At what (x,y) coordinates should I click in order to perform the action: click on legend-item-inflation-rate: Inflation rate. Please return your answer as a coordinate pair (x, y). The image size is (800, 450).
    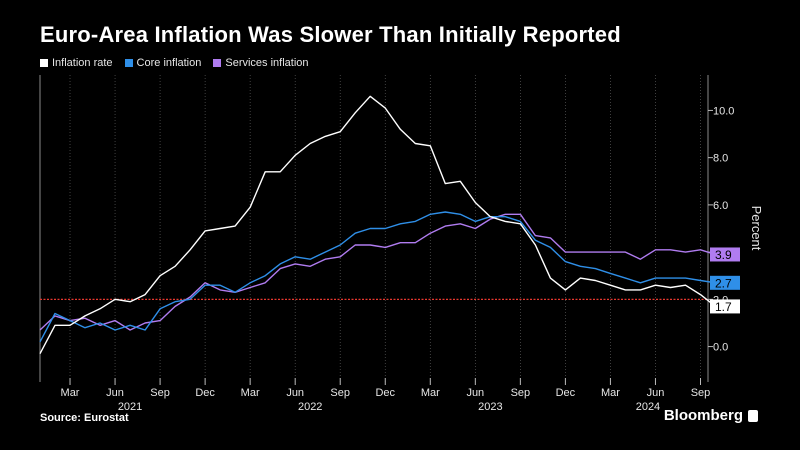
    Looking at the image, I should click on (76, 63).